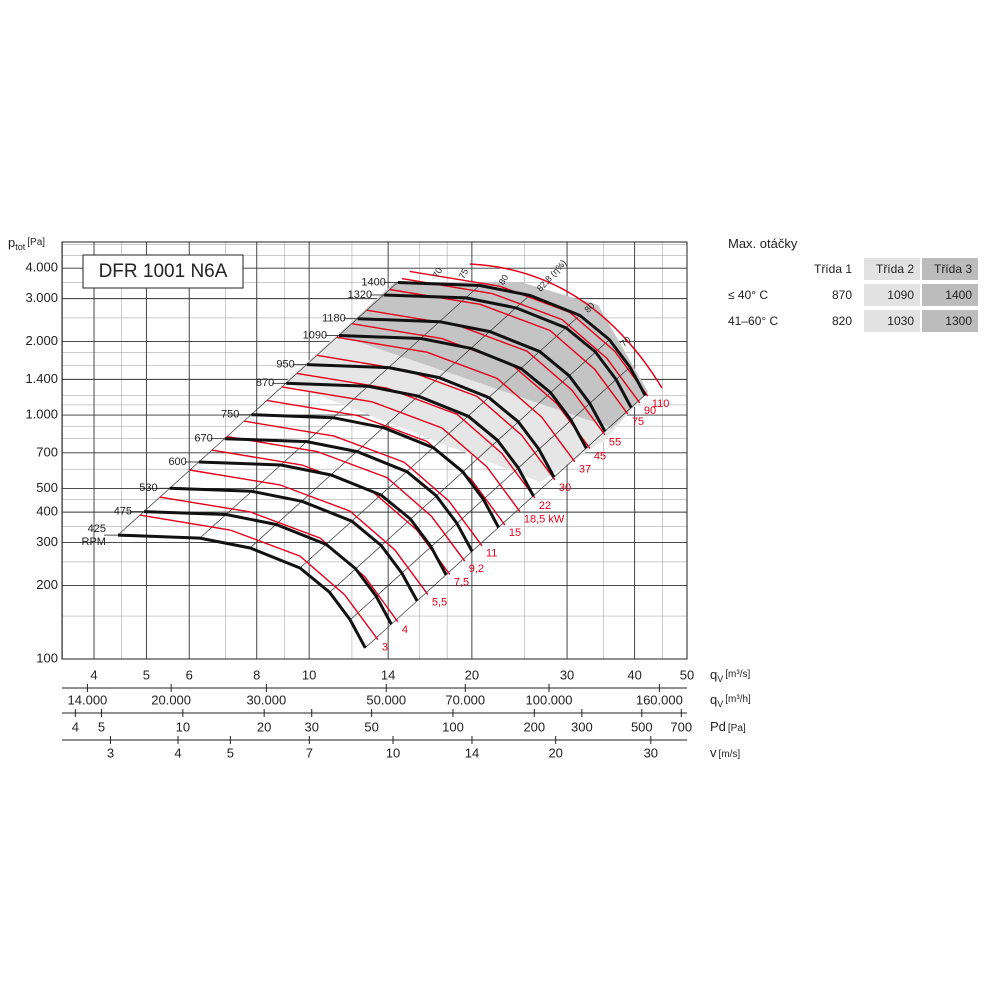 Image resolution: width=1000 pixels, height=1000 pixels. Describe the element at coordinates (386, 699) in the screenshot. I see `secondary-tick-label: 50.000` at that location.